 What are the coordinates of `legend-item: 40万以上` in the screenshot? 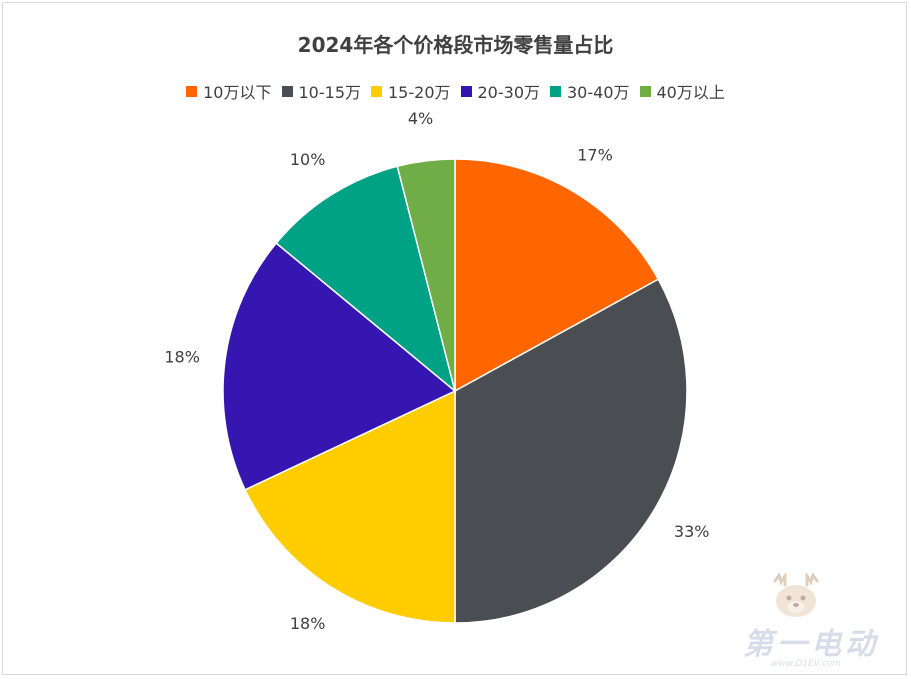 It's located at (682, 91).